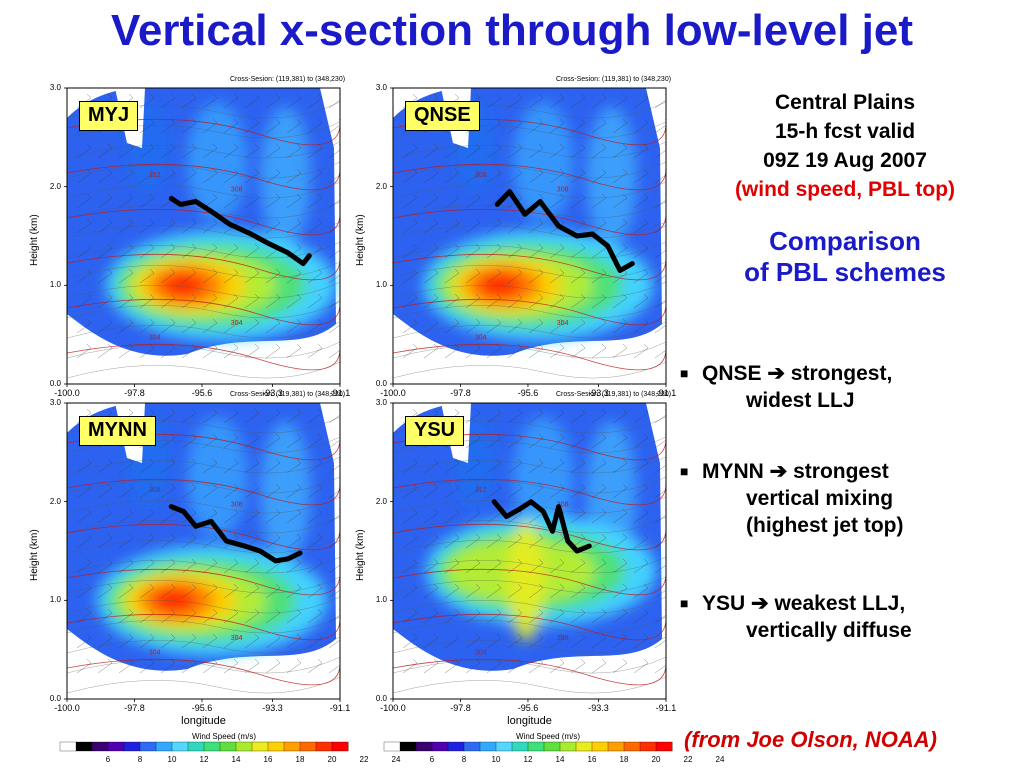 This screenshot has height=768, width=1024. Describe the element at coordinates (109, 116) in the screenshot. I see `scheme-badge: MYJ` at that location.